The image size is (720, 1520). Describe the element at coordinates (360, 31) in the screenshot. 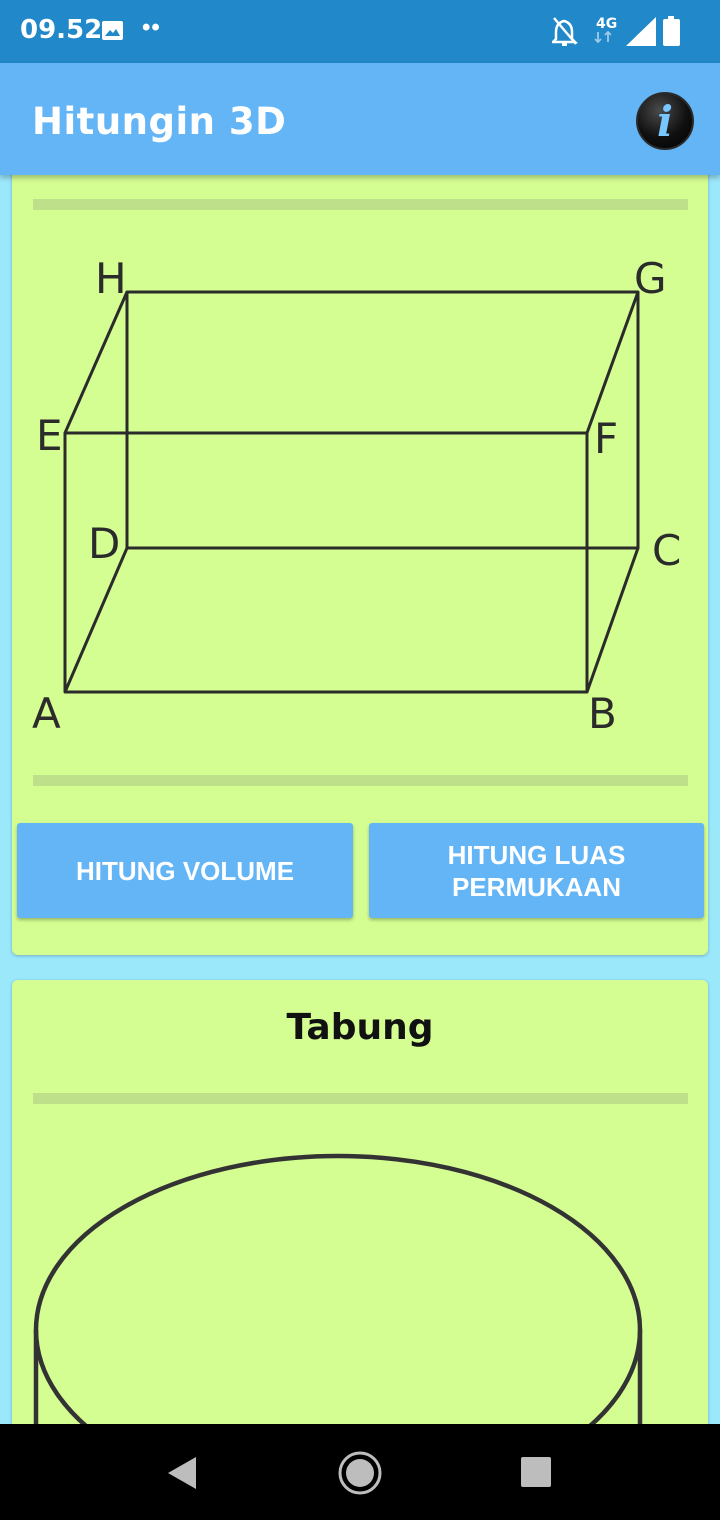

I see `status-bar: 09.52 •• 4G` at that location.